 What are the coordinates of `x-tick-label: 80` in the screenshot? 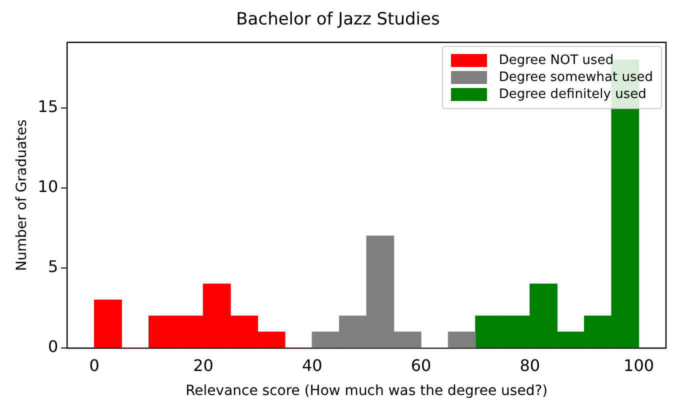 It's located at (530, 365).